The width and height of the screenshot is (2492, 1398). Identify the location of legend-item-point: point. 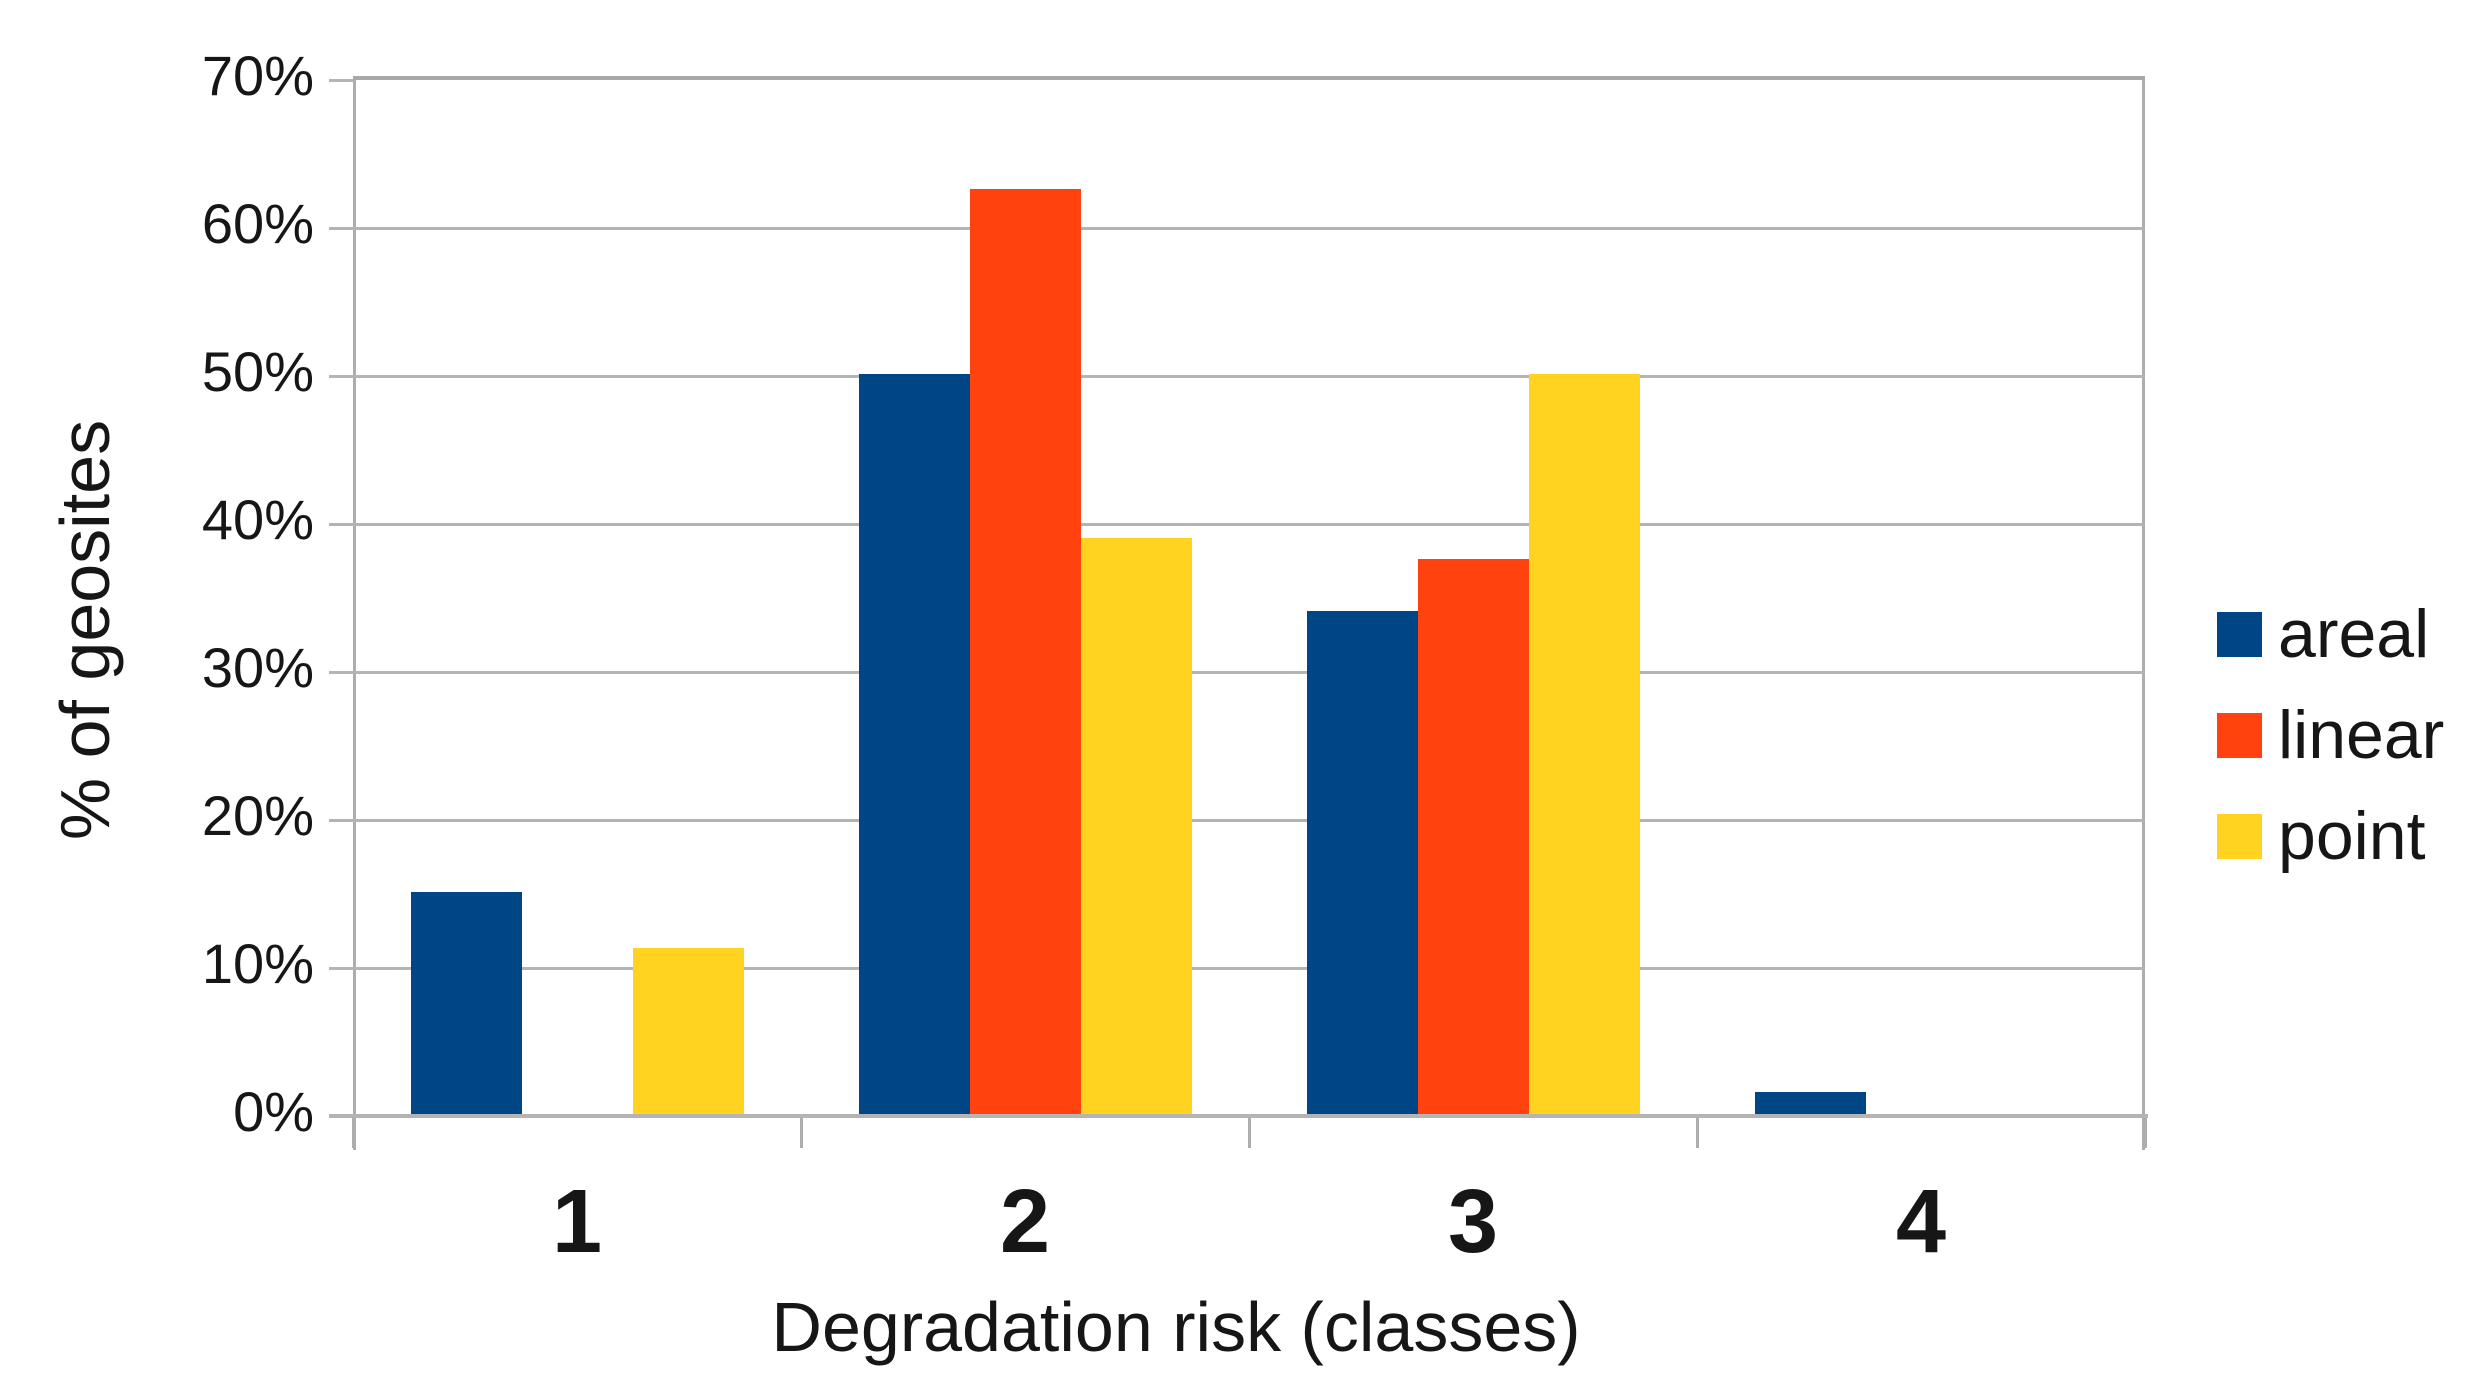
(2321, 836).